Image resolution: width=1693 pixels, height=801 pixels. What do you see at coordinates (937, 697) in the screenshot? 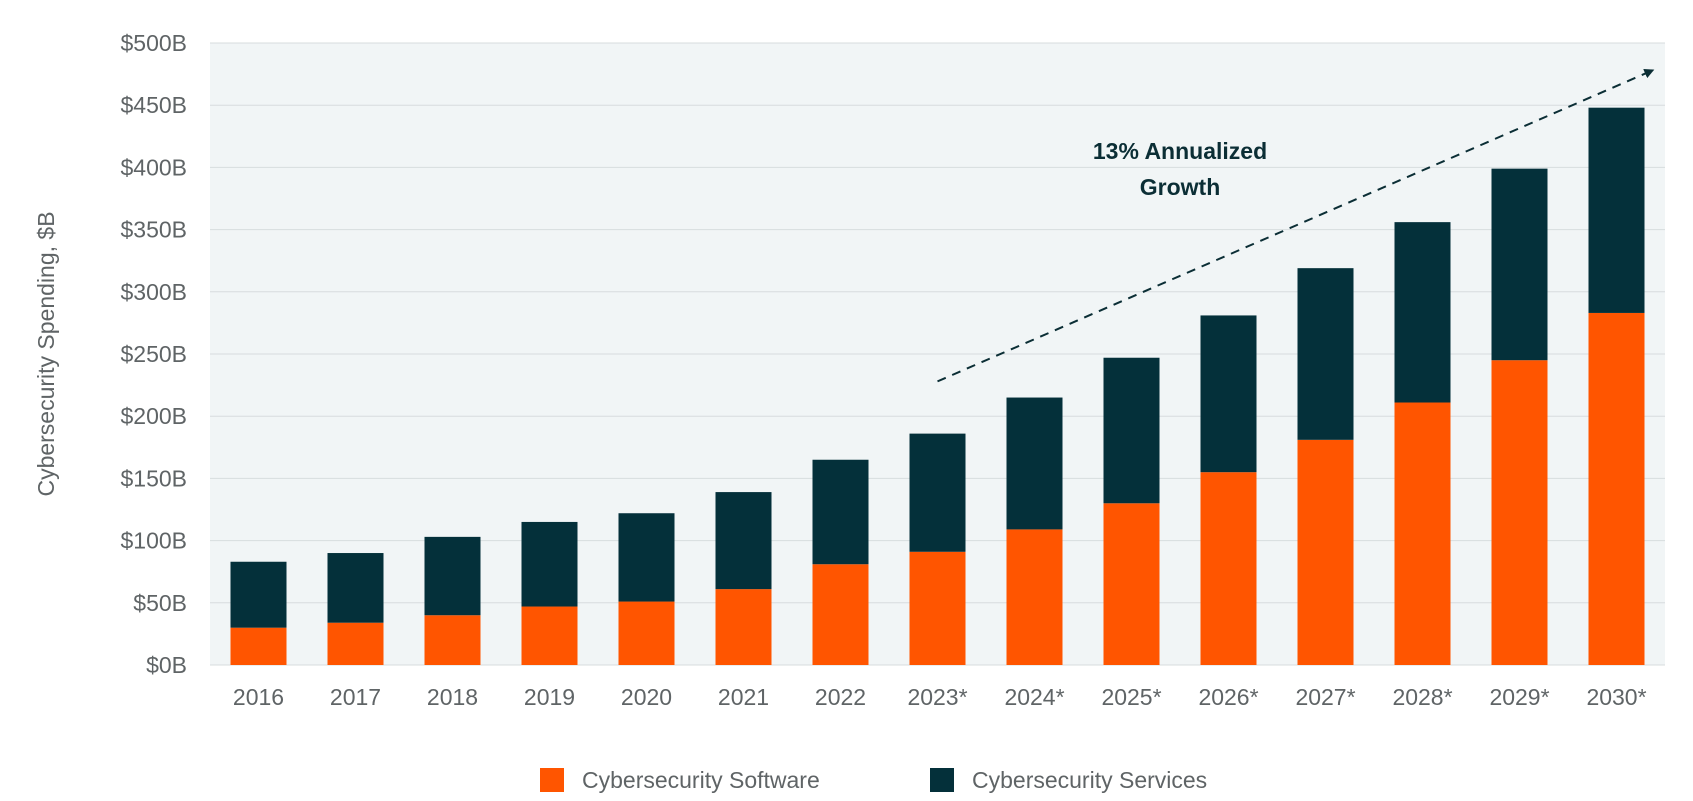
I see `x-tick-label: 2023*` at bounding box center [937, 697].